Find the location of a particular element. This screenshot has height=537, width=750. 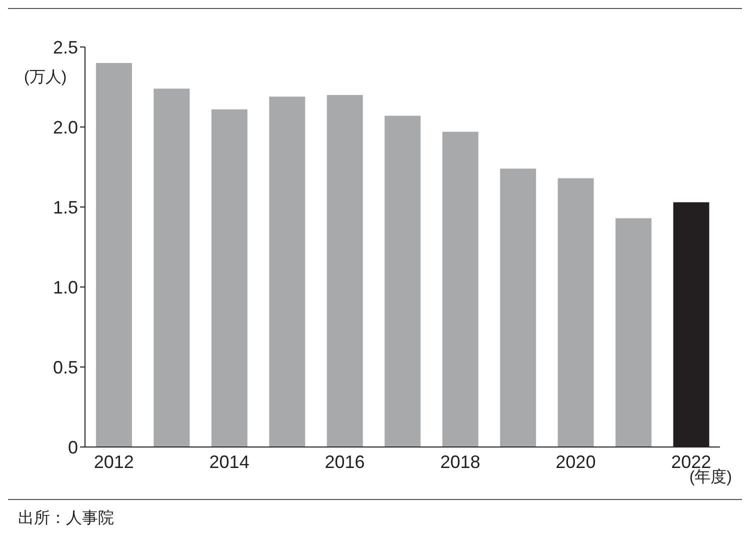

y-tick-label: 1.5 is located at coordinates (65, 207).